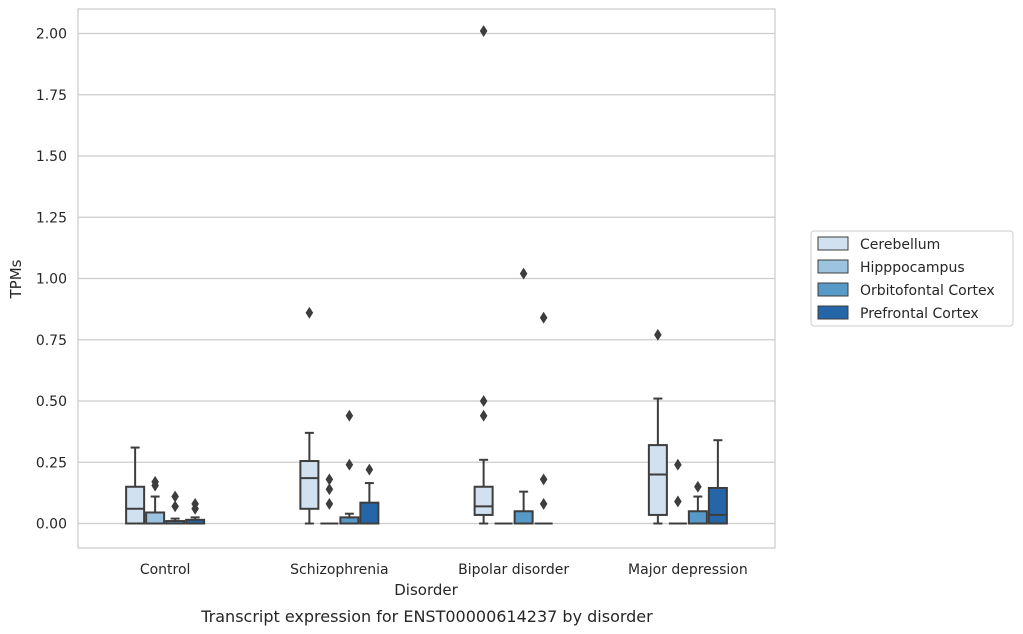 The height and width of the screenshot is (634, 1023). Describe the element at coordinates (51, 525) in the screenshot. I see `y-tick-label: 0.00` at that location.